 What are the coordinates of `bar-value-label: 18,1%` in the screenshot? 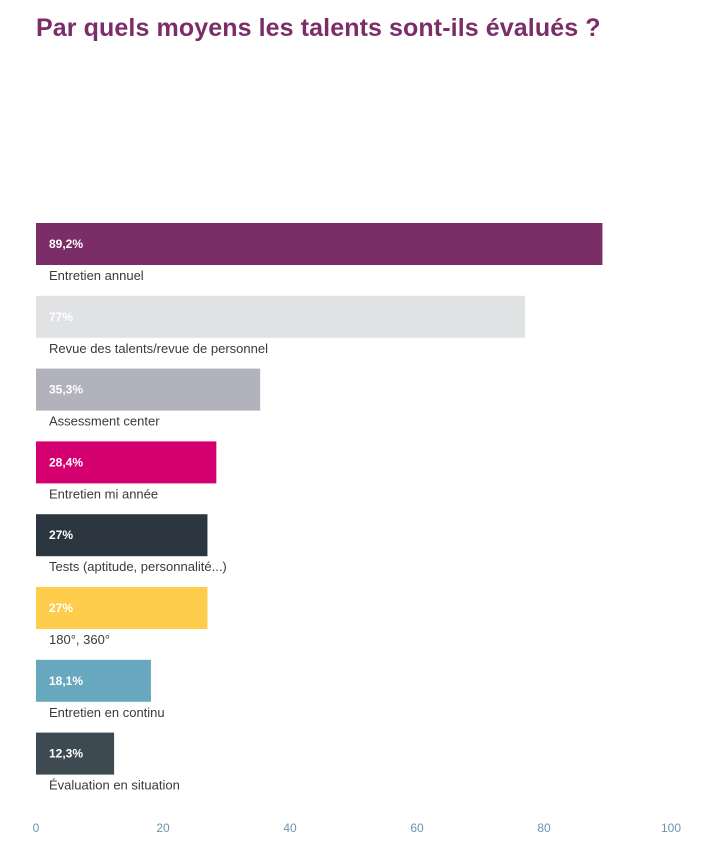 It's located at (66, 681).